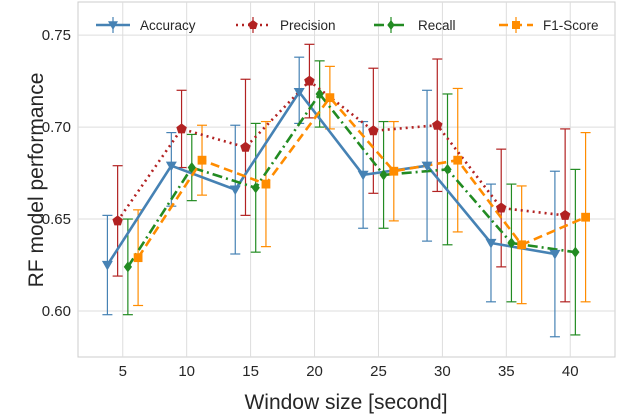  What do you see at coordinates (36, 180) in the screenshot?
I see `y-axis-title: RF model performance` at bounding box center [36, 180].